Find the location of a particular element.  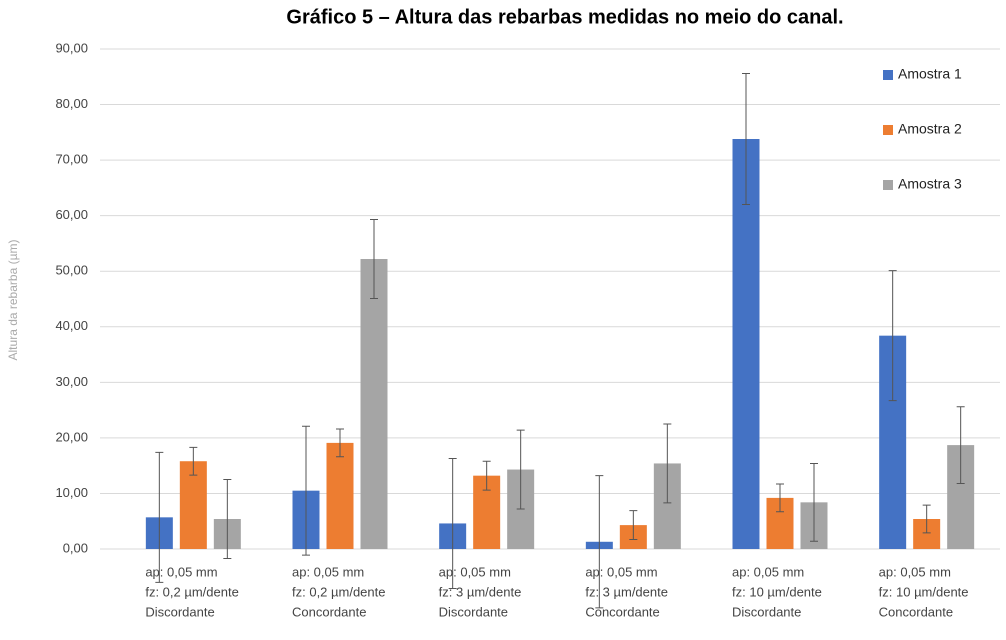

y-tick-label: 60,00 is located at coordinates (71, 214).